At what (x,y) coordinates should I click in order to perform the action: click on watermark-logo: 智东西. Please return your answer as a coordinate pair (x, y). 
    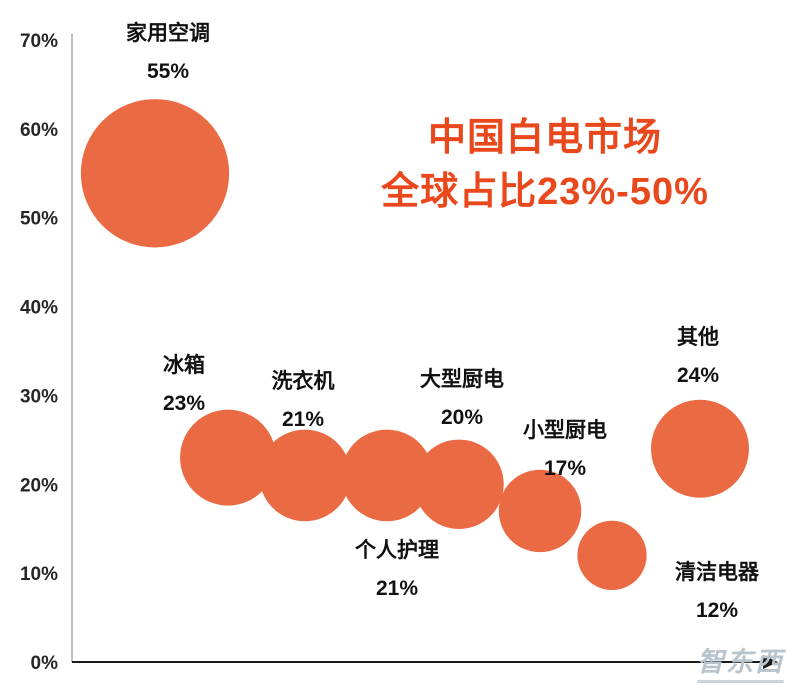
    Looking at the image, I should click on (740, 666).